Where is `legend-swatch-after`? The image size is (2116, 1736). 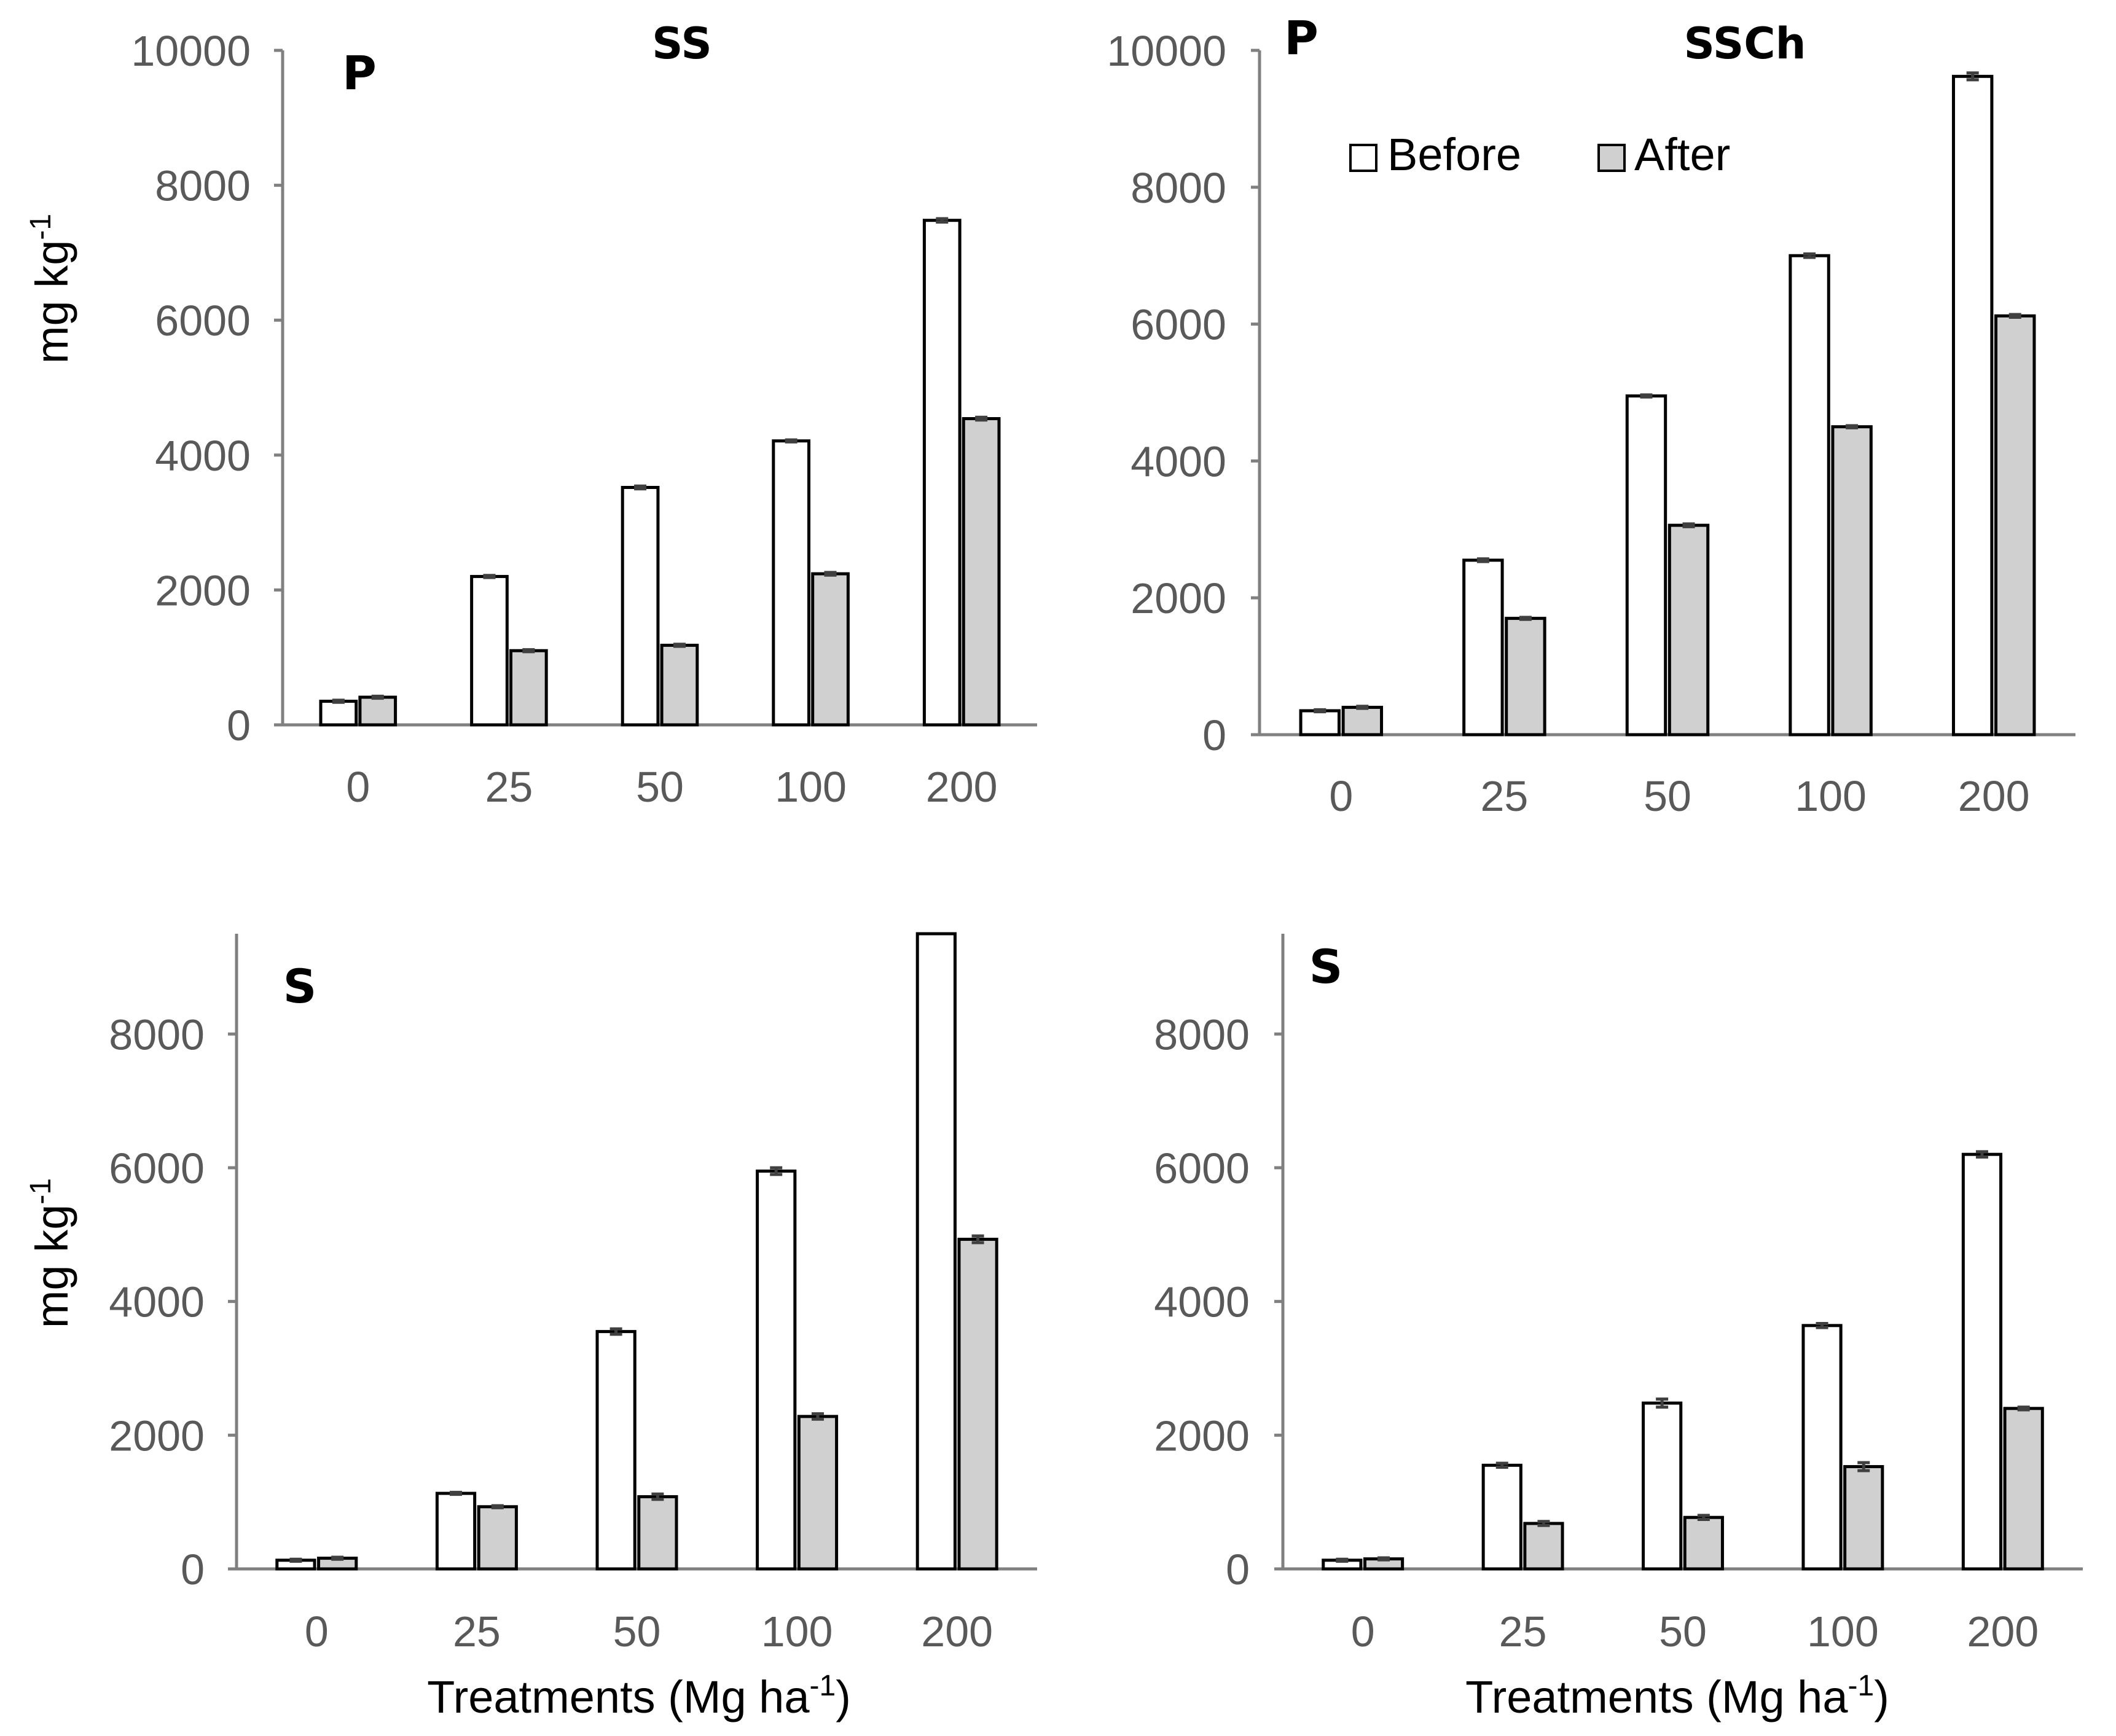
legend-swatch-after is located at coordinates (1611, 158).